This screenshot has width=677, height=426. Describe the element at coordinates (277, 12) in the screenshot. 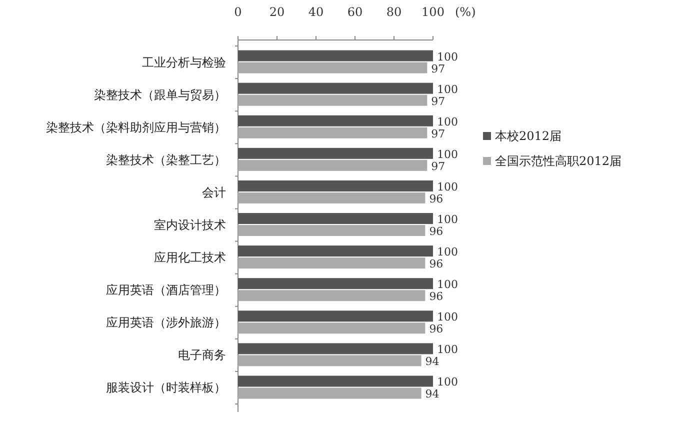

I see `x-tick-label: 20` at that location.